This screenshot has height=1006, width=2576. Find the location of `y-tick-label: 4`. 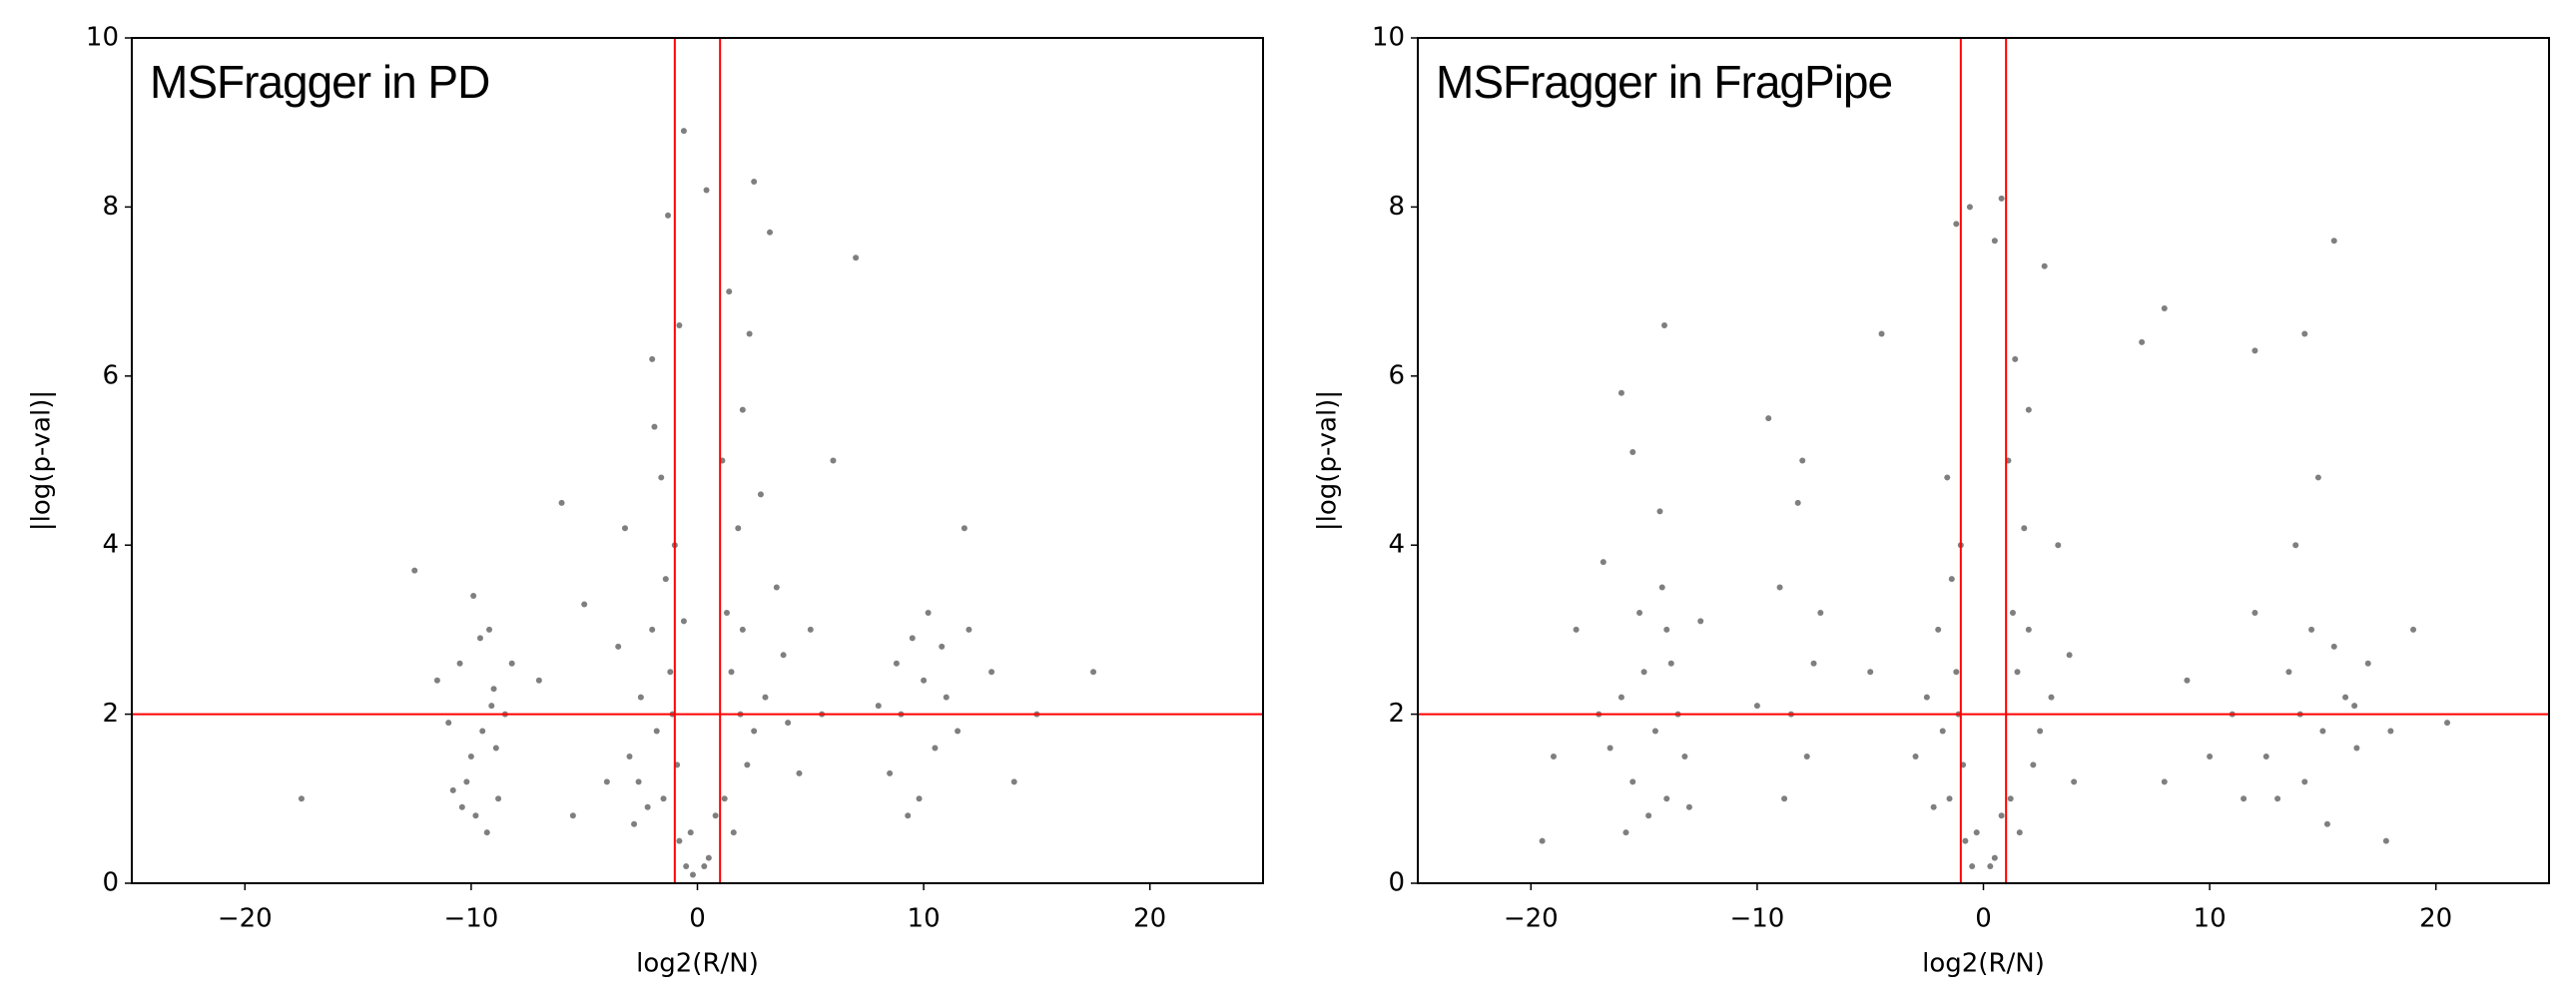

y-tick-label: 4 is located at coordinates (1396, 545).